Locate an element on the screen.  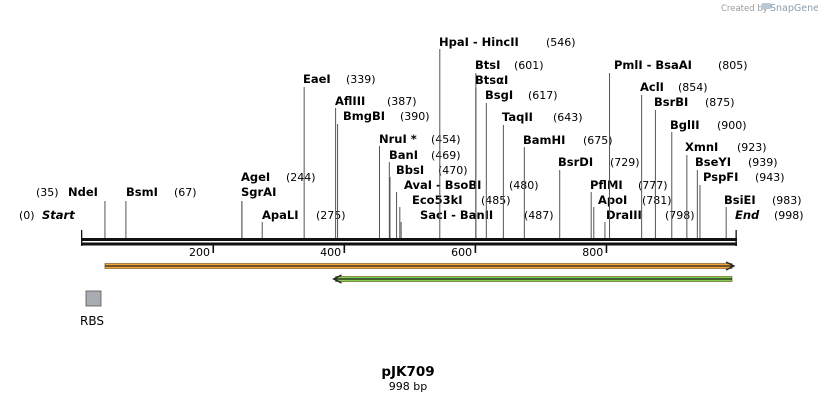
site-position: (275) is located at coordinates (331, 215).